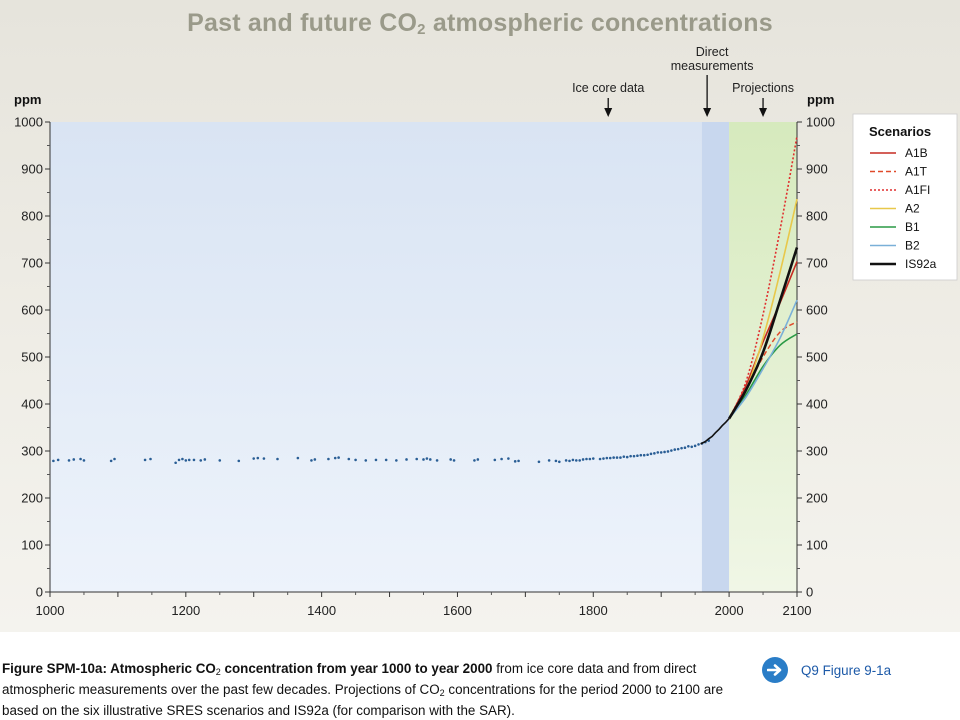  Describe the element at coordinates (900, 131) in the screenshot. I see `legend-title: Scenarios` at that location.